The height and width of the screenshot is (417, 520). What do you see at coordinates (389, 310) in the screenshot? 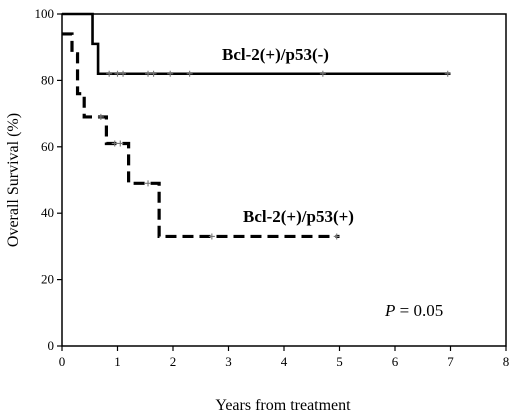
I see `p-value-symbol: P` at bounding box center [389, 310].